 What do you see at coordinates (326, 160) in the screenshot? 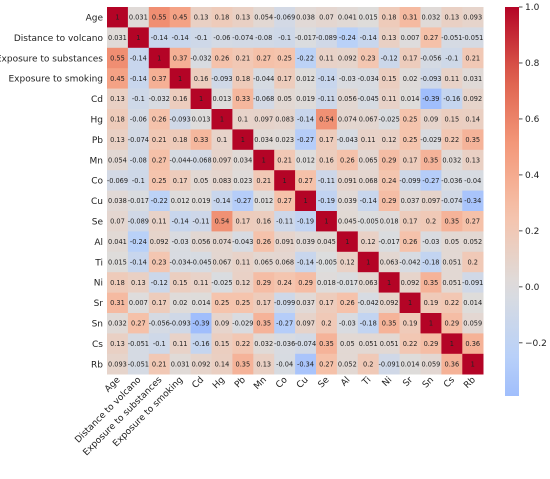
I see `heatmap-cell-label-7-10: 0.16` at bounding box center [326, 160].